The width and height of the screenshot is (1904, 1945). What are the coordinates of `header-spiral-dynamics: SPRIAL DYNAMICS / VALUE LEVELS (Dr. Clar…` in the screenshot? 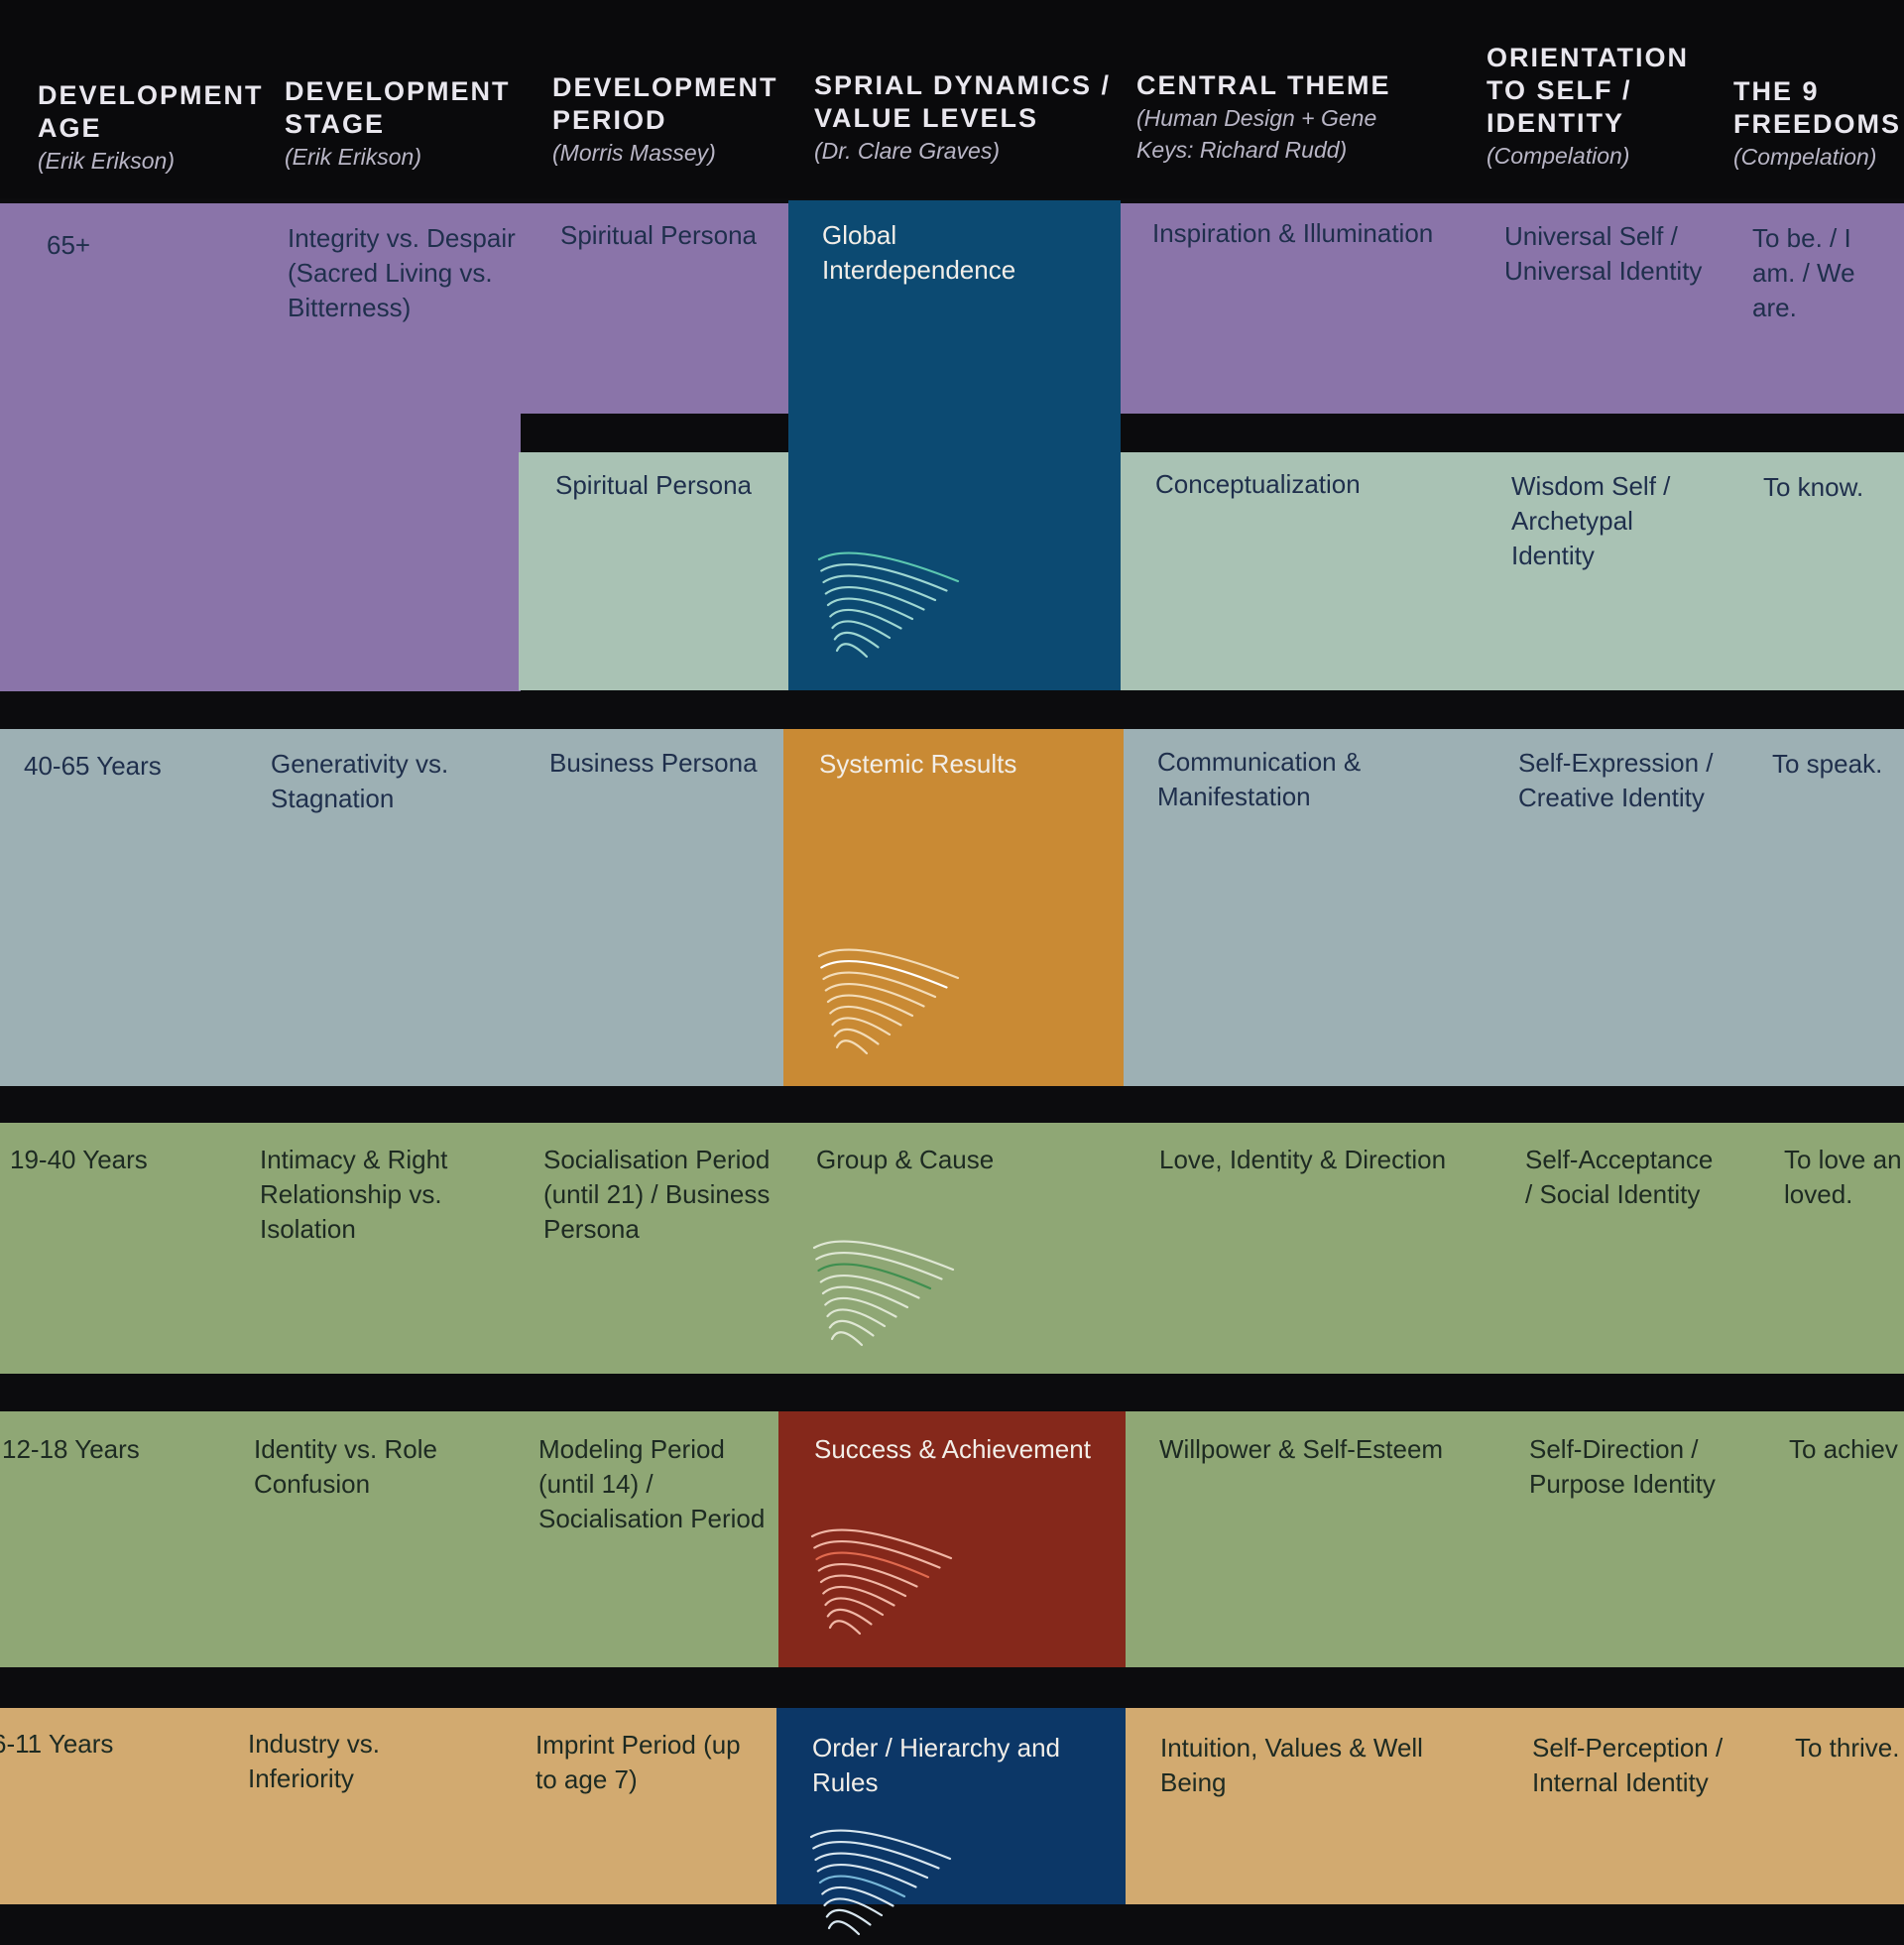 It's located at (963, 118).